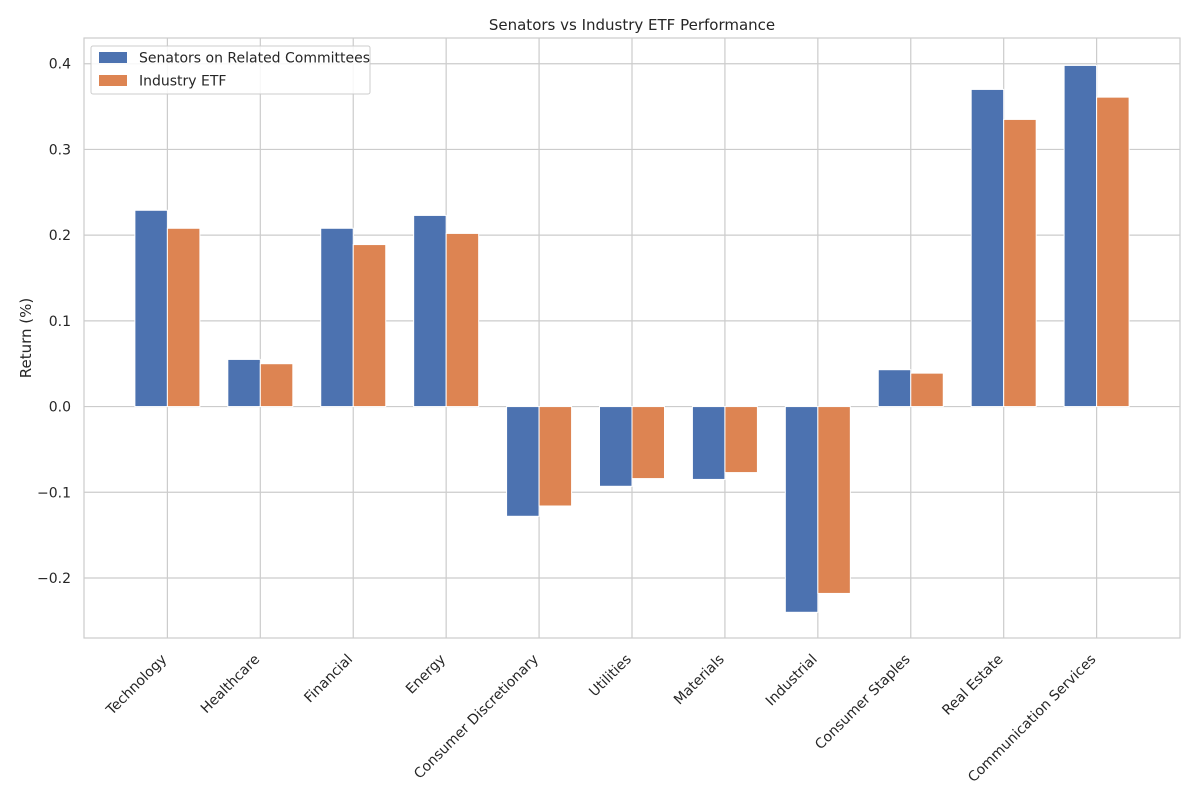 This screenshot has height=804, width=1200. What do you see at coordinates (54, 579) in the screenshot?
I see `y-tick-label: −0.2` at bounding box center [54, 579].